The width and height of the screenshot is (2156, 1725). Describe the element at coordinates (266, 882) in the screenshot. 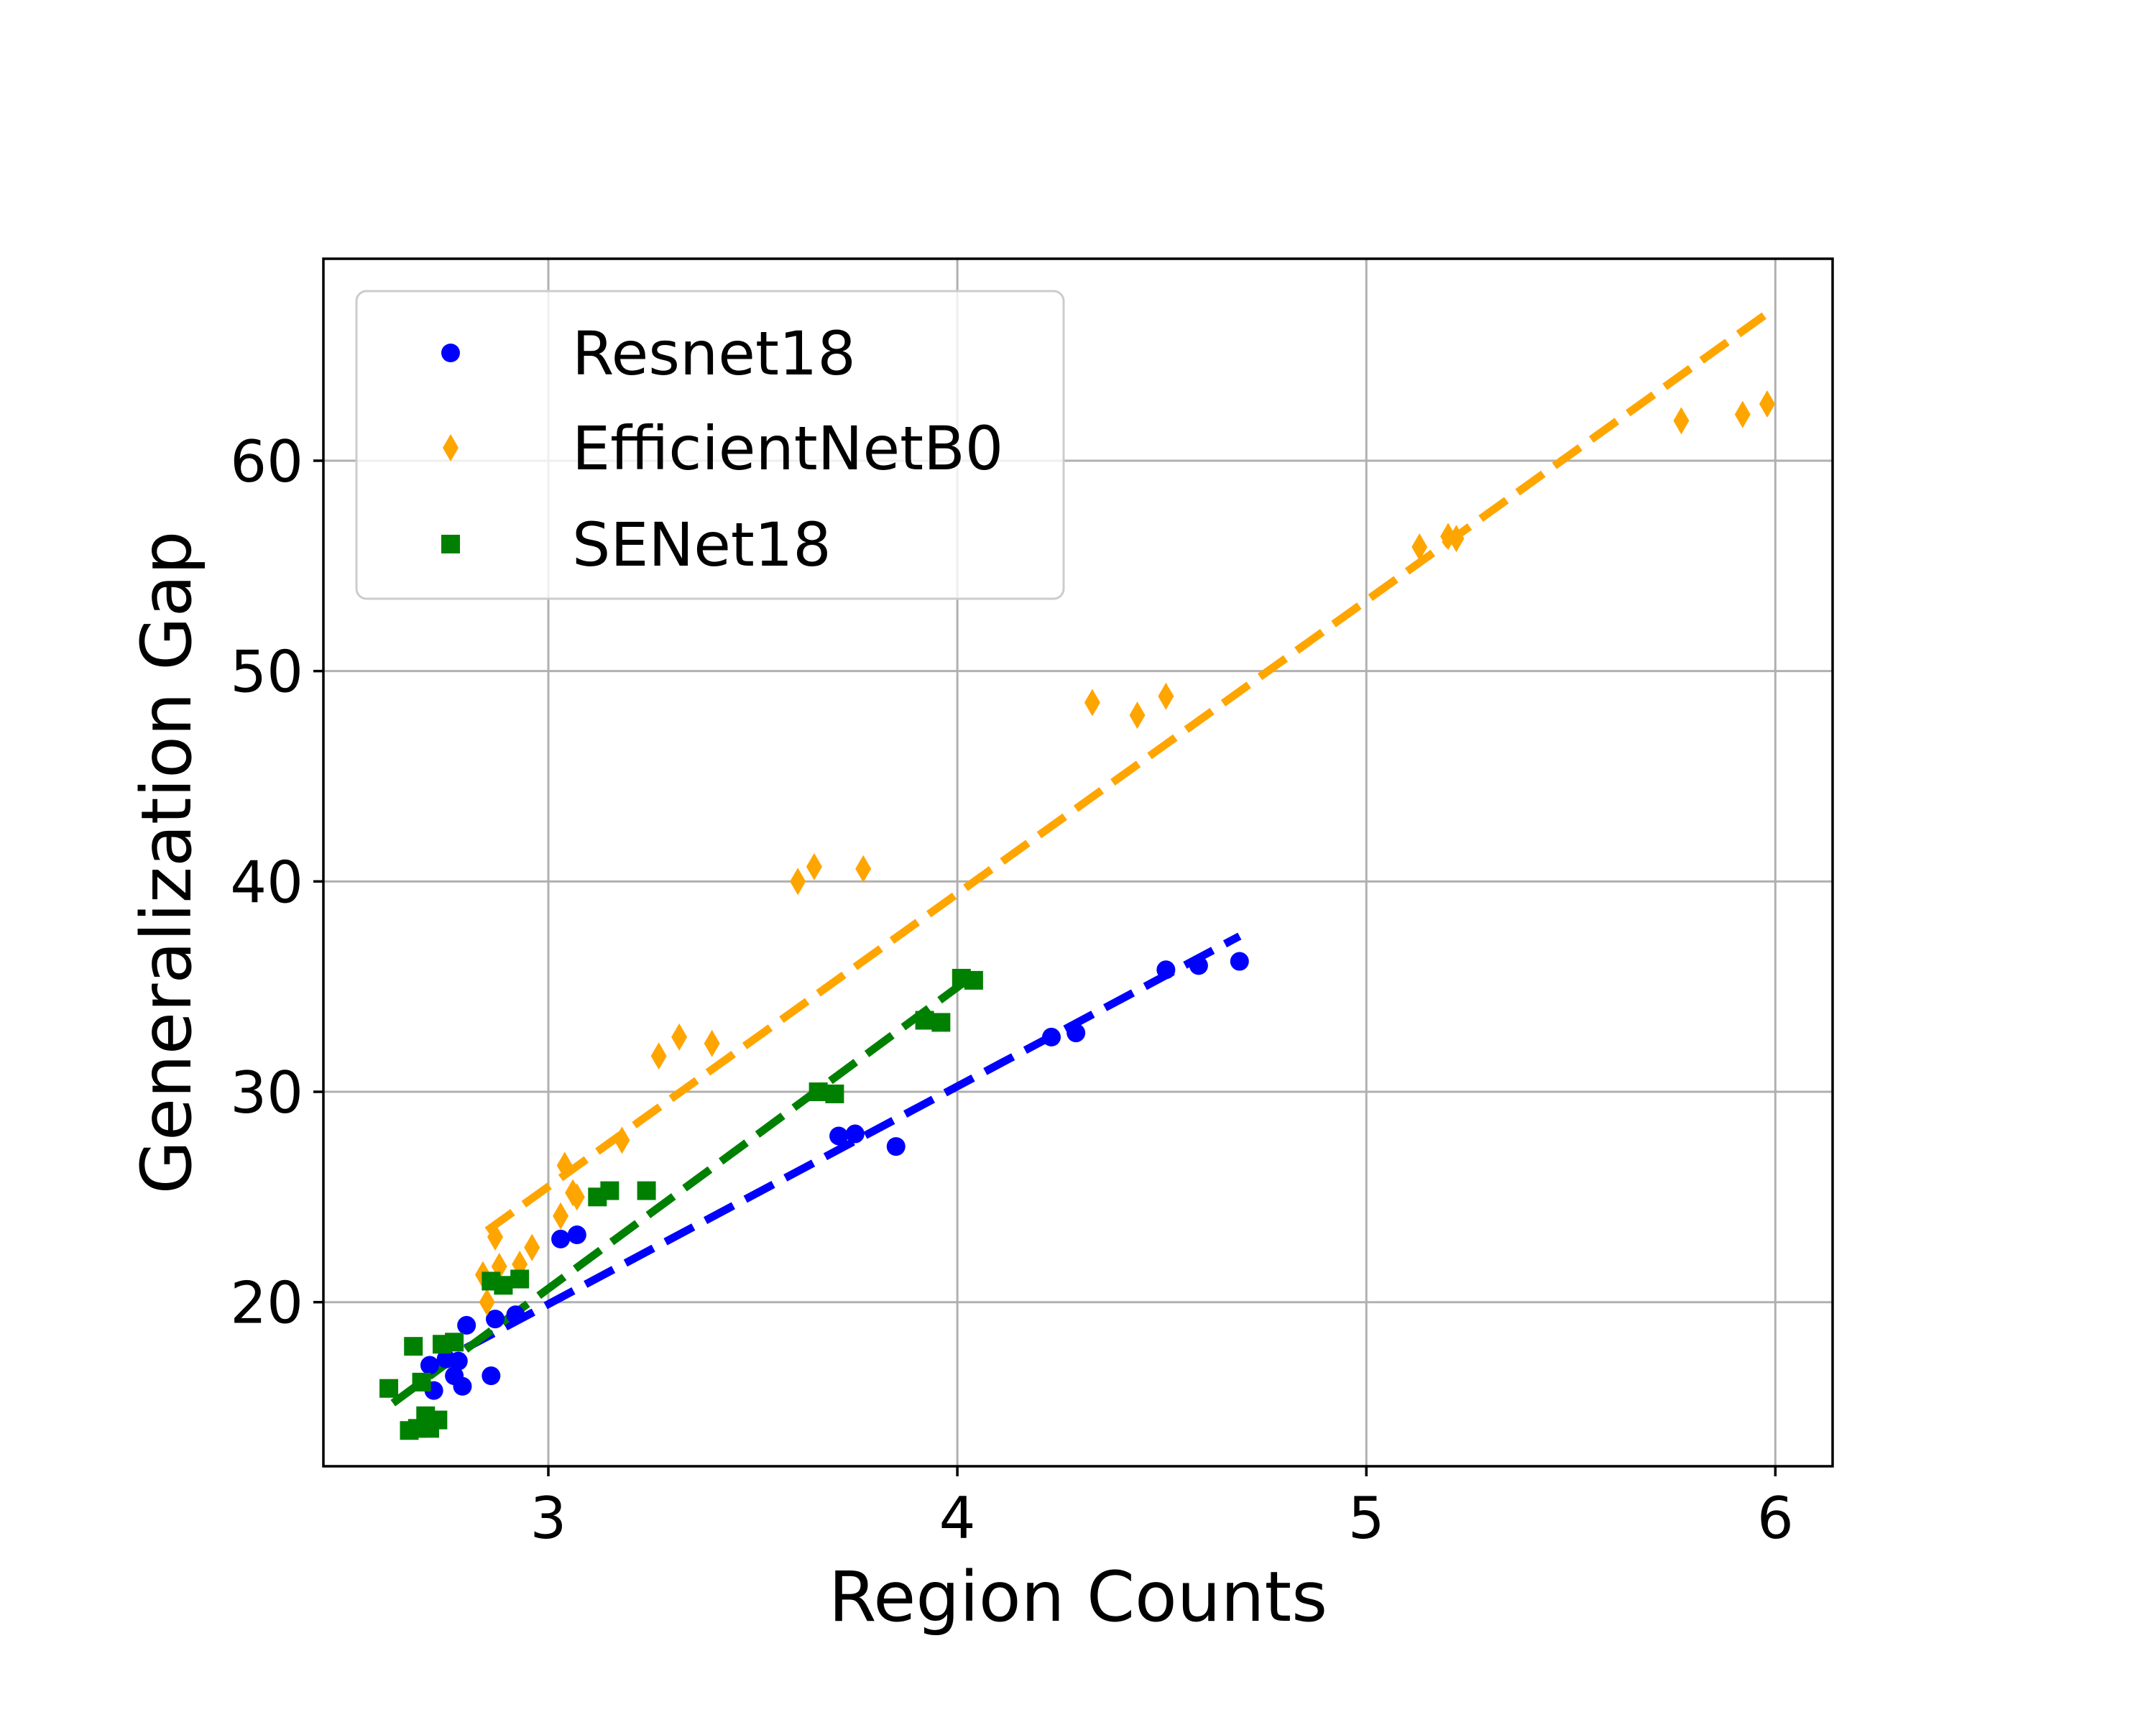

I see `y-tick-label: 40` at that location.